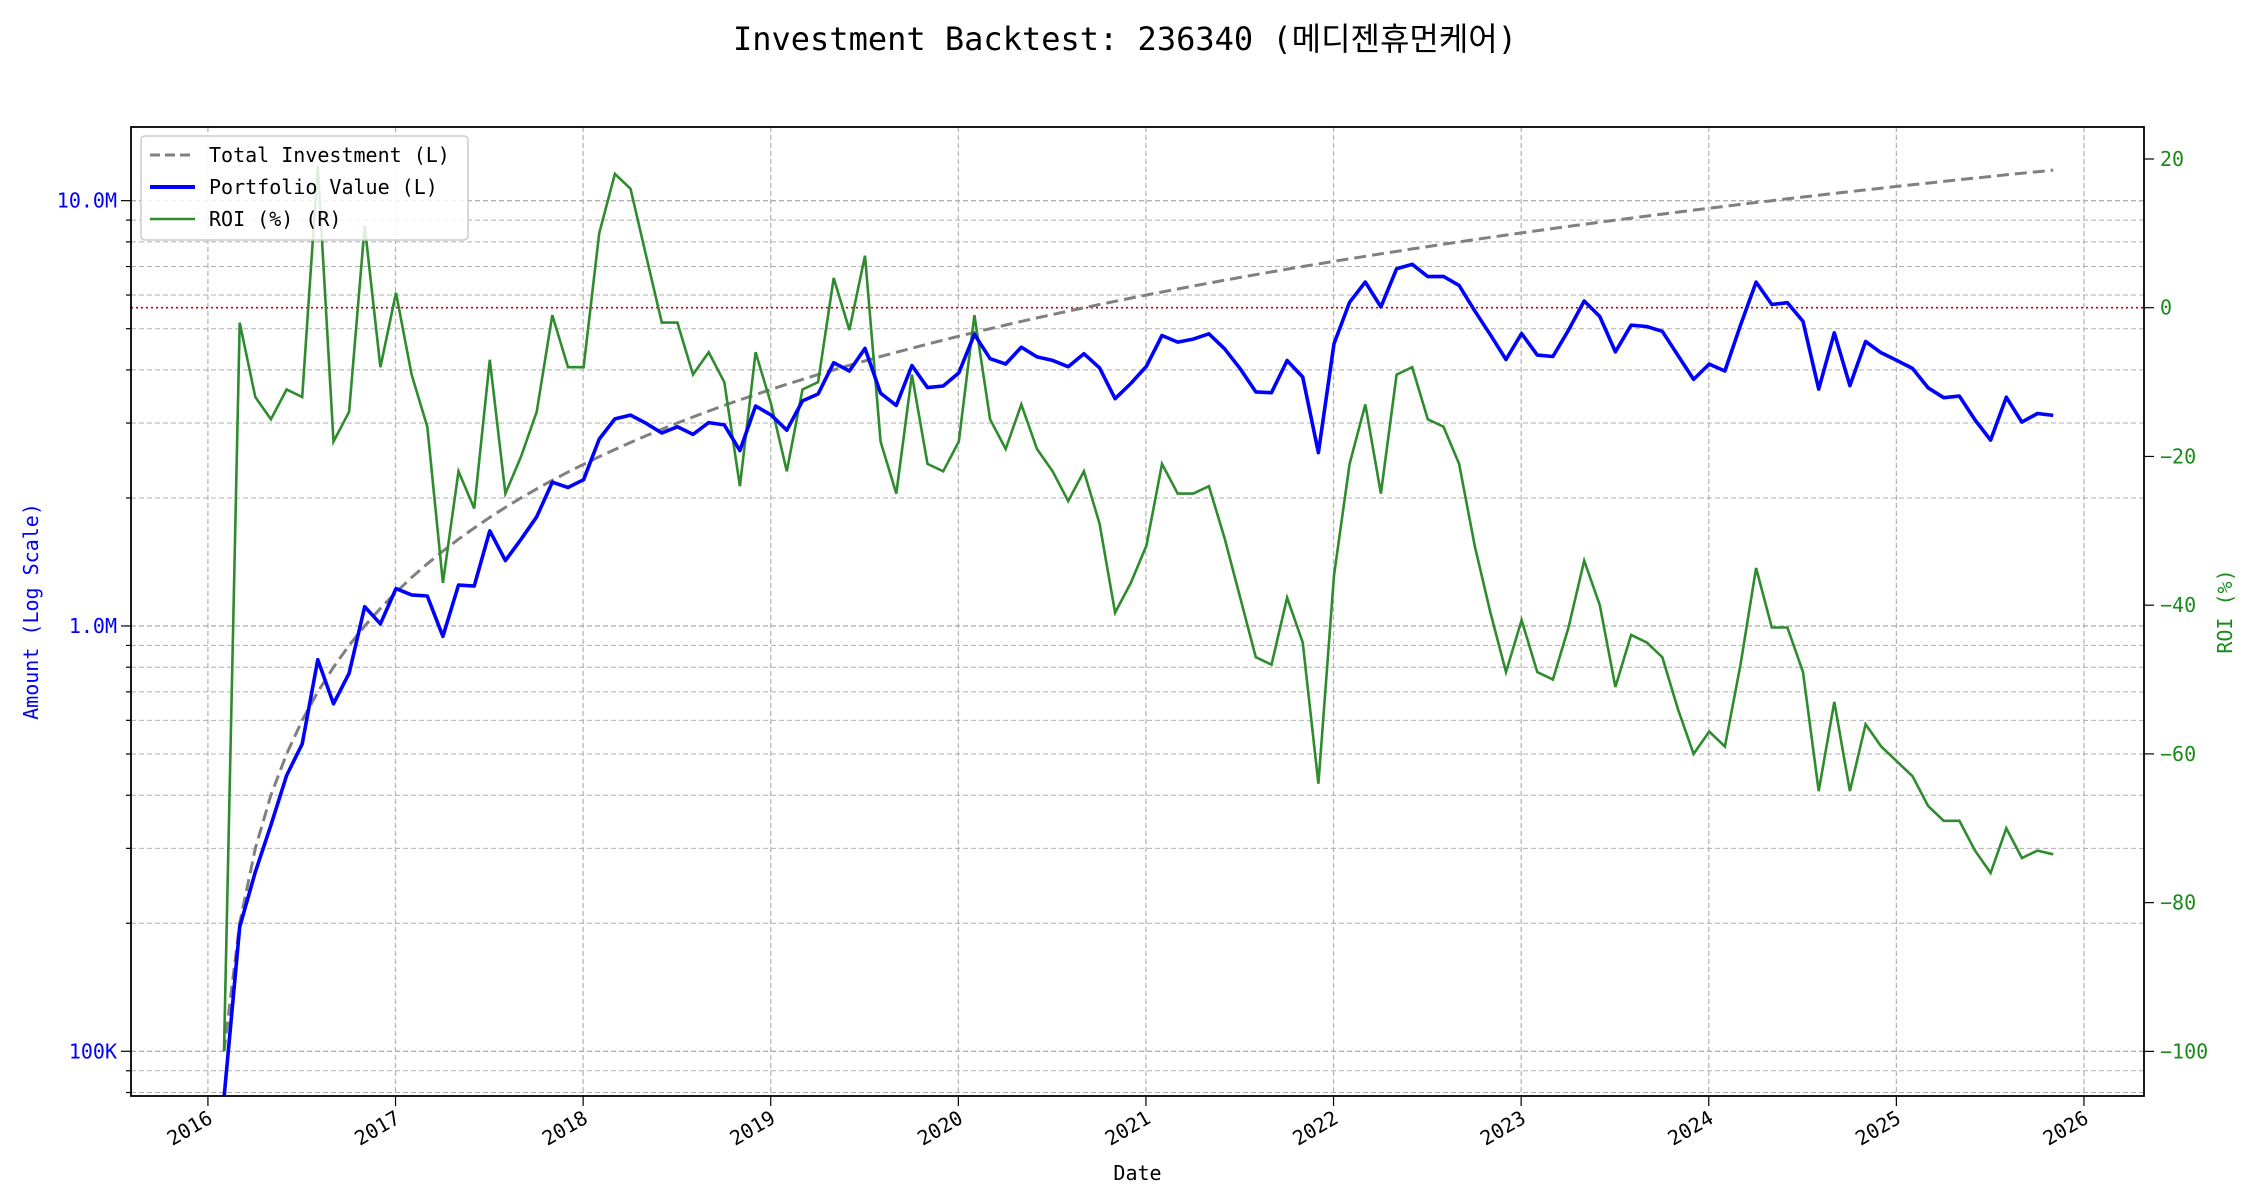 The width and height of the screenshot is (2250, 1200). I want to click on x-tick-label: 2017, so click(377, 1128).